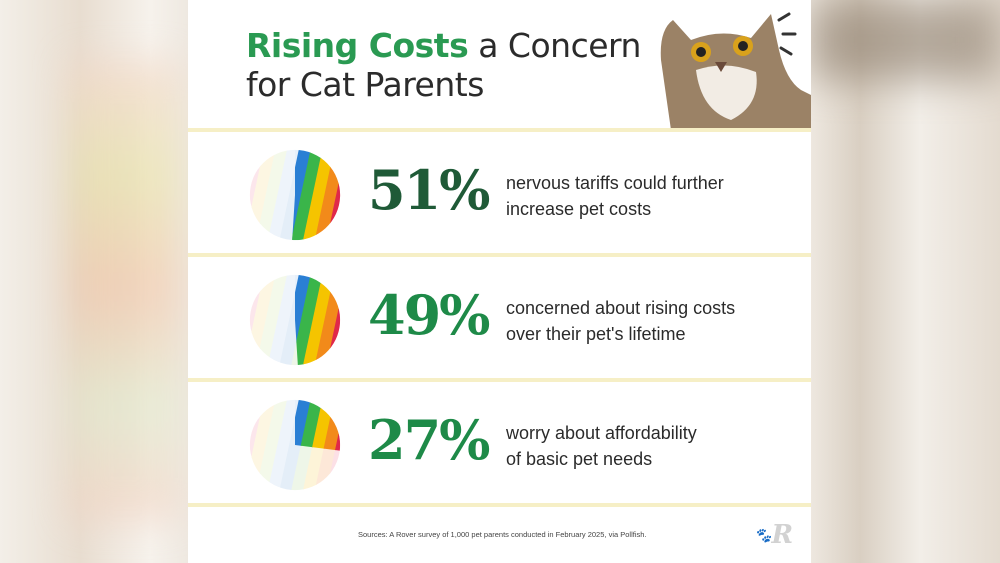 The height and width of the screenshot is (563, 1000). Describe the element at coordinates (905, 40) in the screenshot. I see `blurred-background-right` at that location.